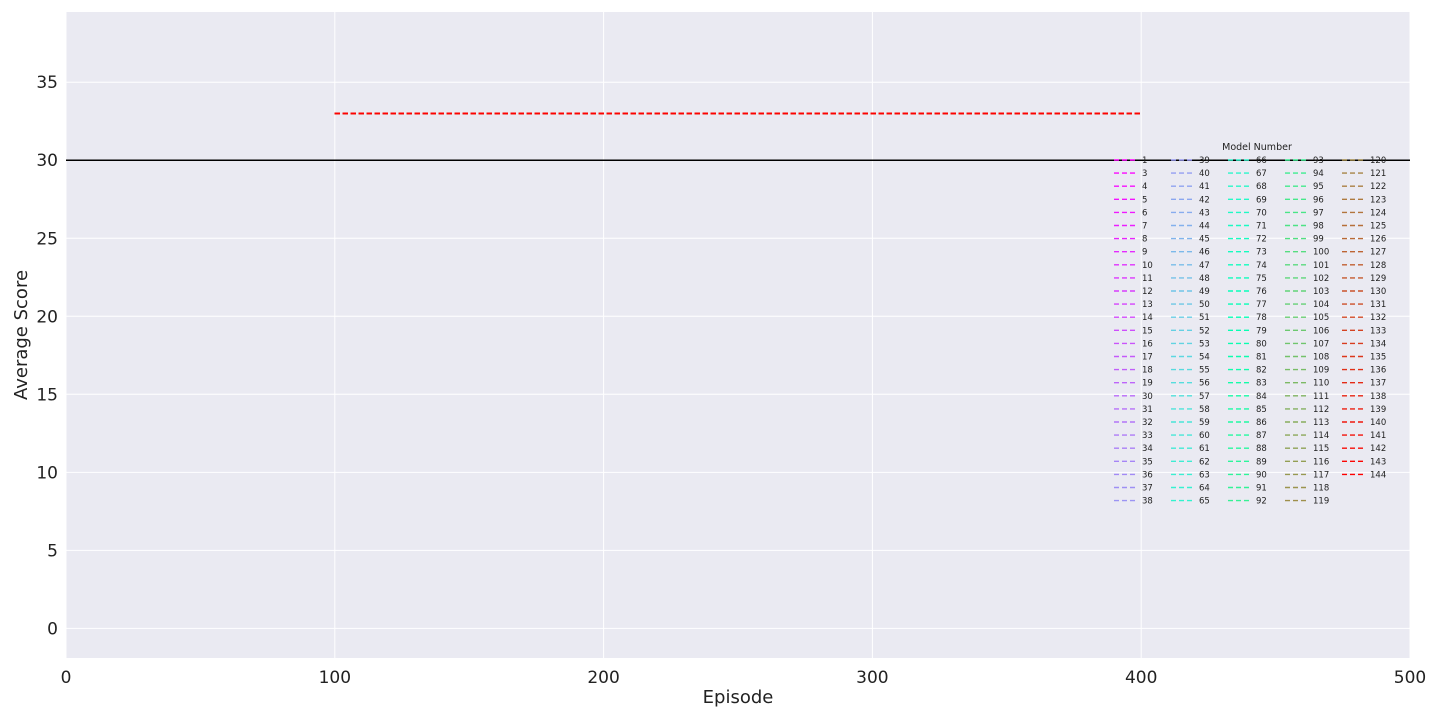 The height and width of the screenshot is (720, 1440). I want to click on legend-label: 11, so click(1147, 279).